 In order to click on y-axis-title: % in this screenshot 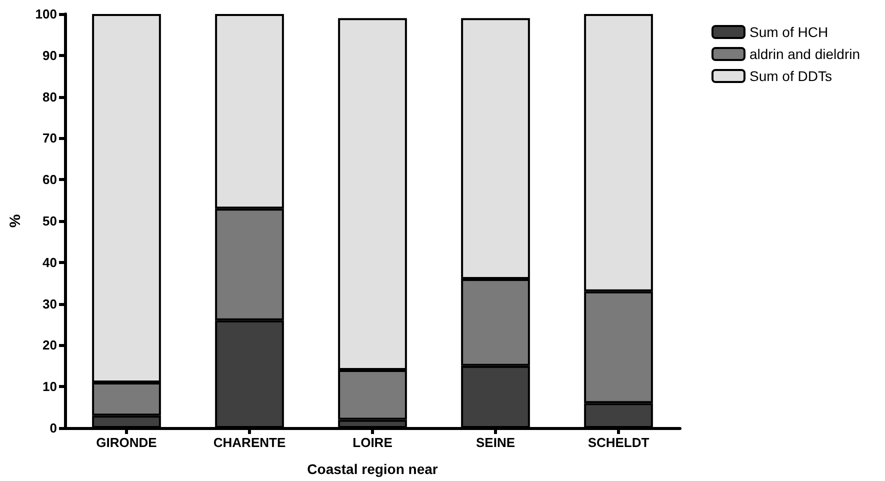, I will do `click(15, 221)`.